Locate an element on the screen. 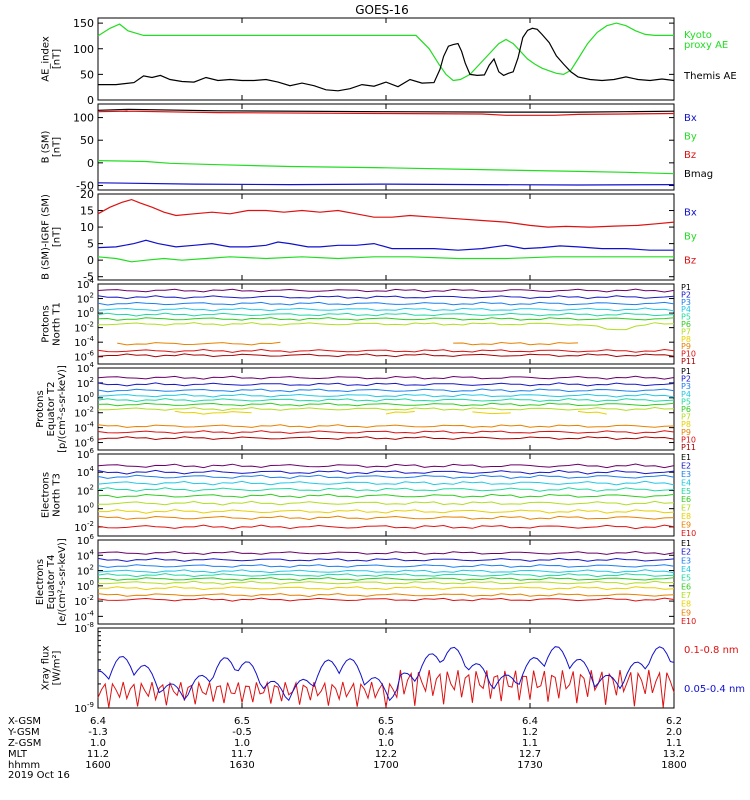  panel-bsm-ytick-label: 50 is located at coordinates (87, 140).